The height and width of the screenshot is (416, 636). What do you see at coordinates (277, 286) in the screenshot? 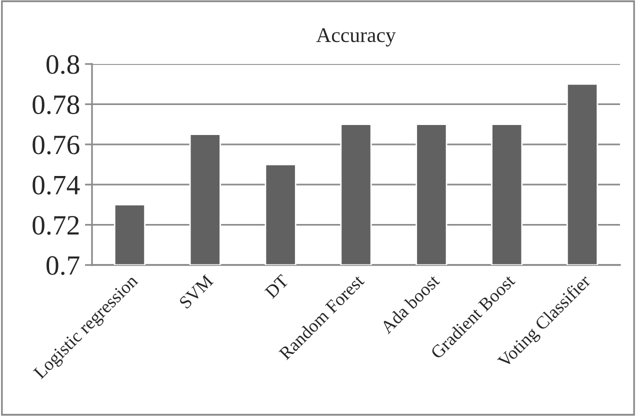
I see `x-tick-label: DT` at bounding box center [277, 286].